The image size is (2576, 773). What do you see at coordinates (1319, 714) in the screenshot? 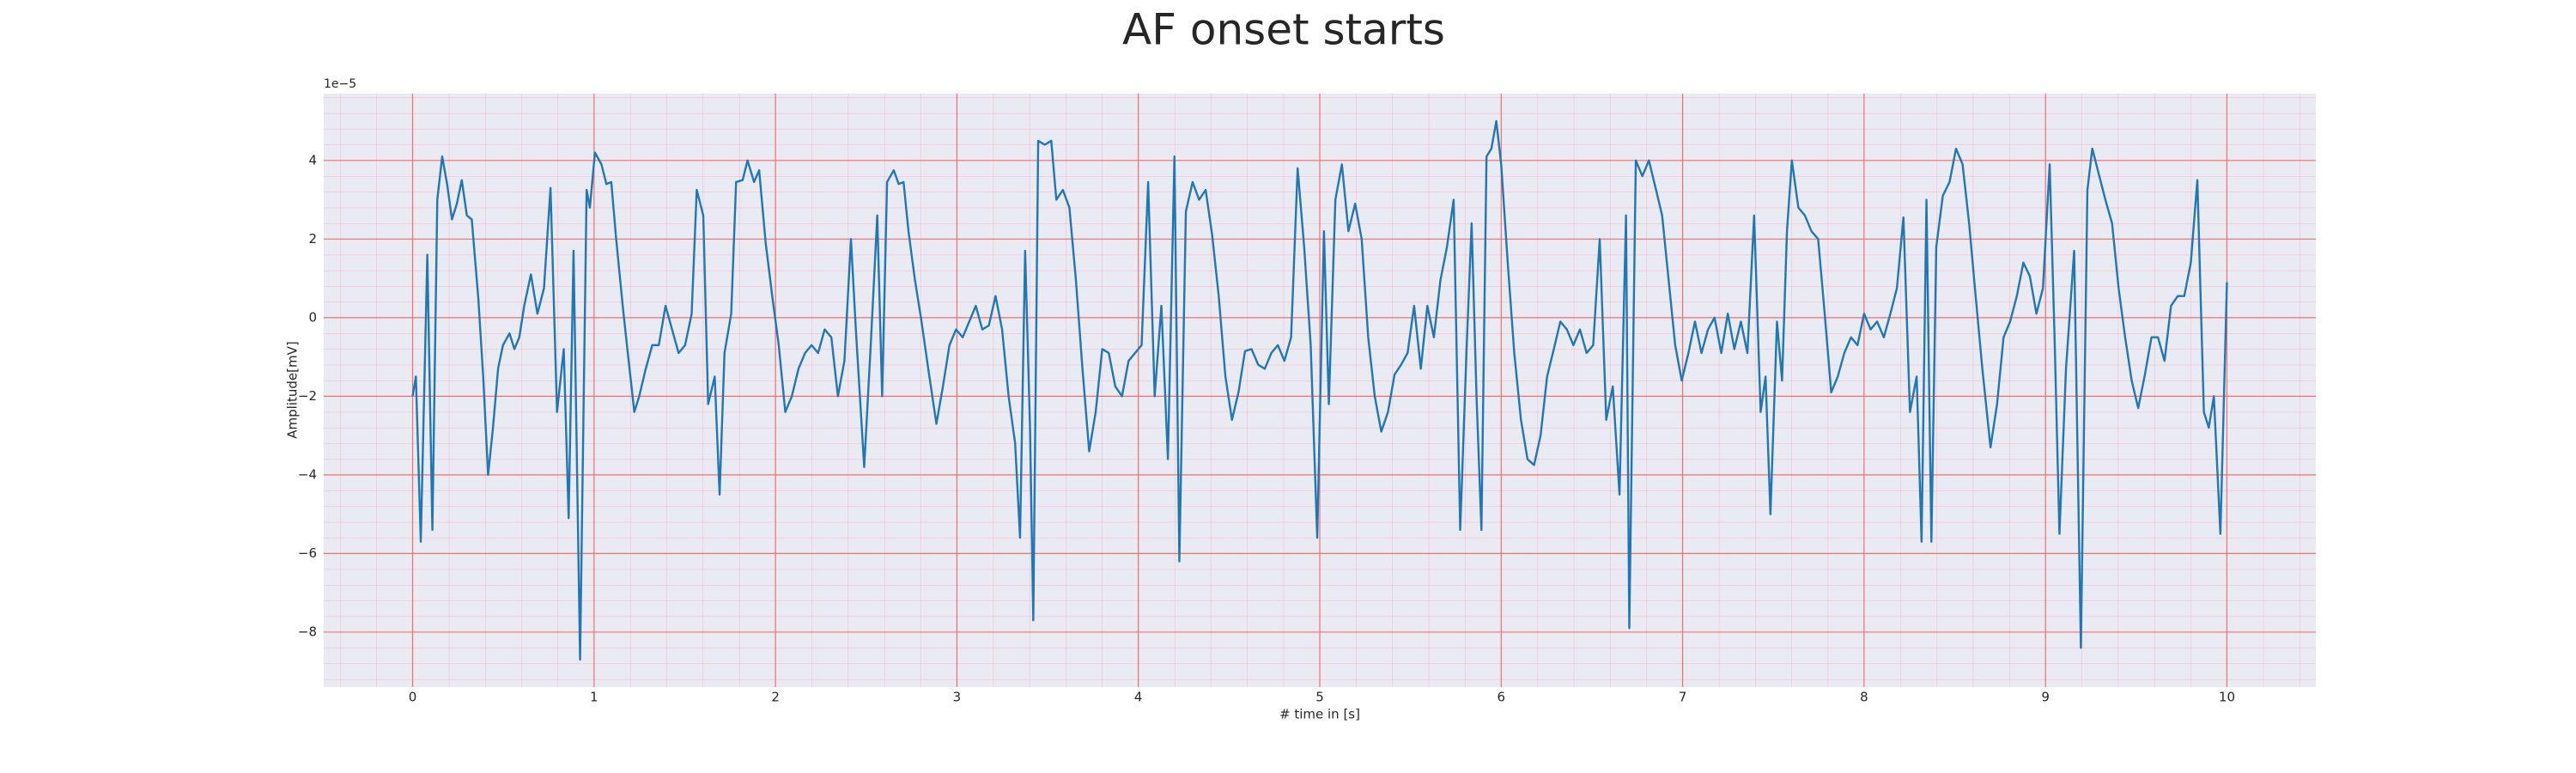
I see `x-axis-label: # time in [s]` at bounding box center [1319, 714].